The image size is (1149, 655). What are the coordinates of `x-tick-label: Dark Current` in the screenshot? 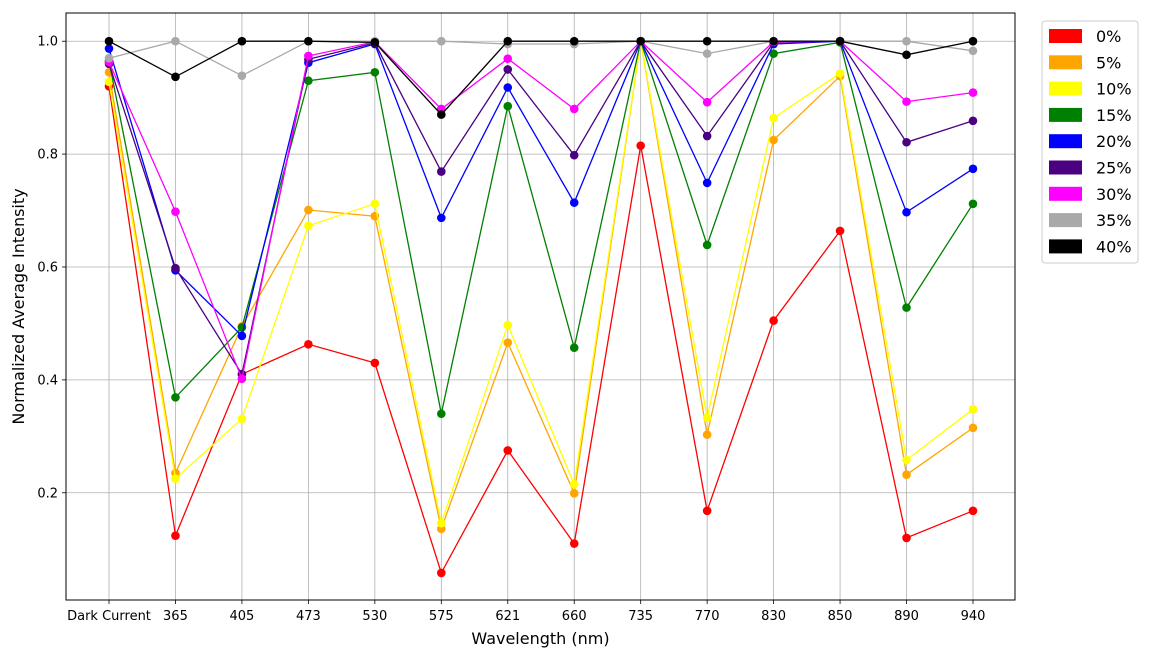 It's located at (109, 616).